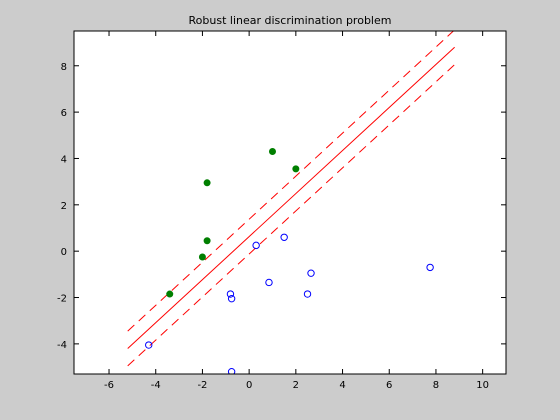 The width and height of the screenshot is (560, 420). I want to click on y-tick-label: 6, so click(64, 113).